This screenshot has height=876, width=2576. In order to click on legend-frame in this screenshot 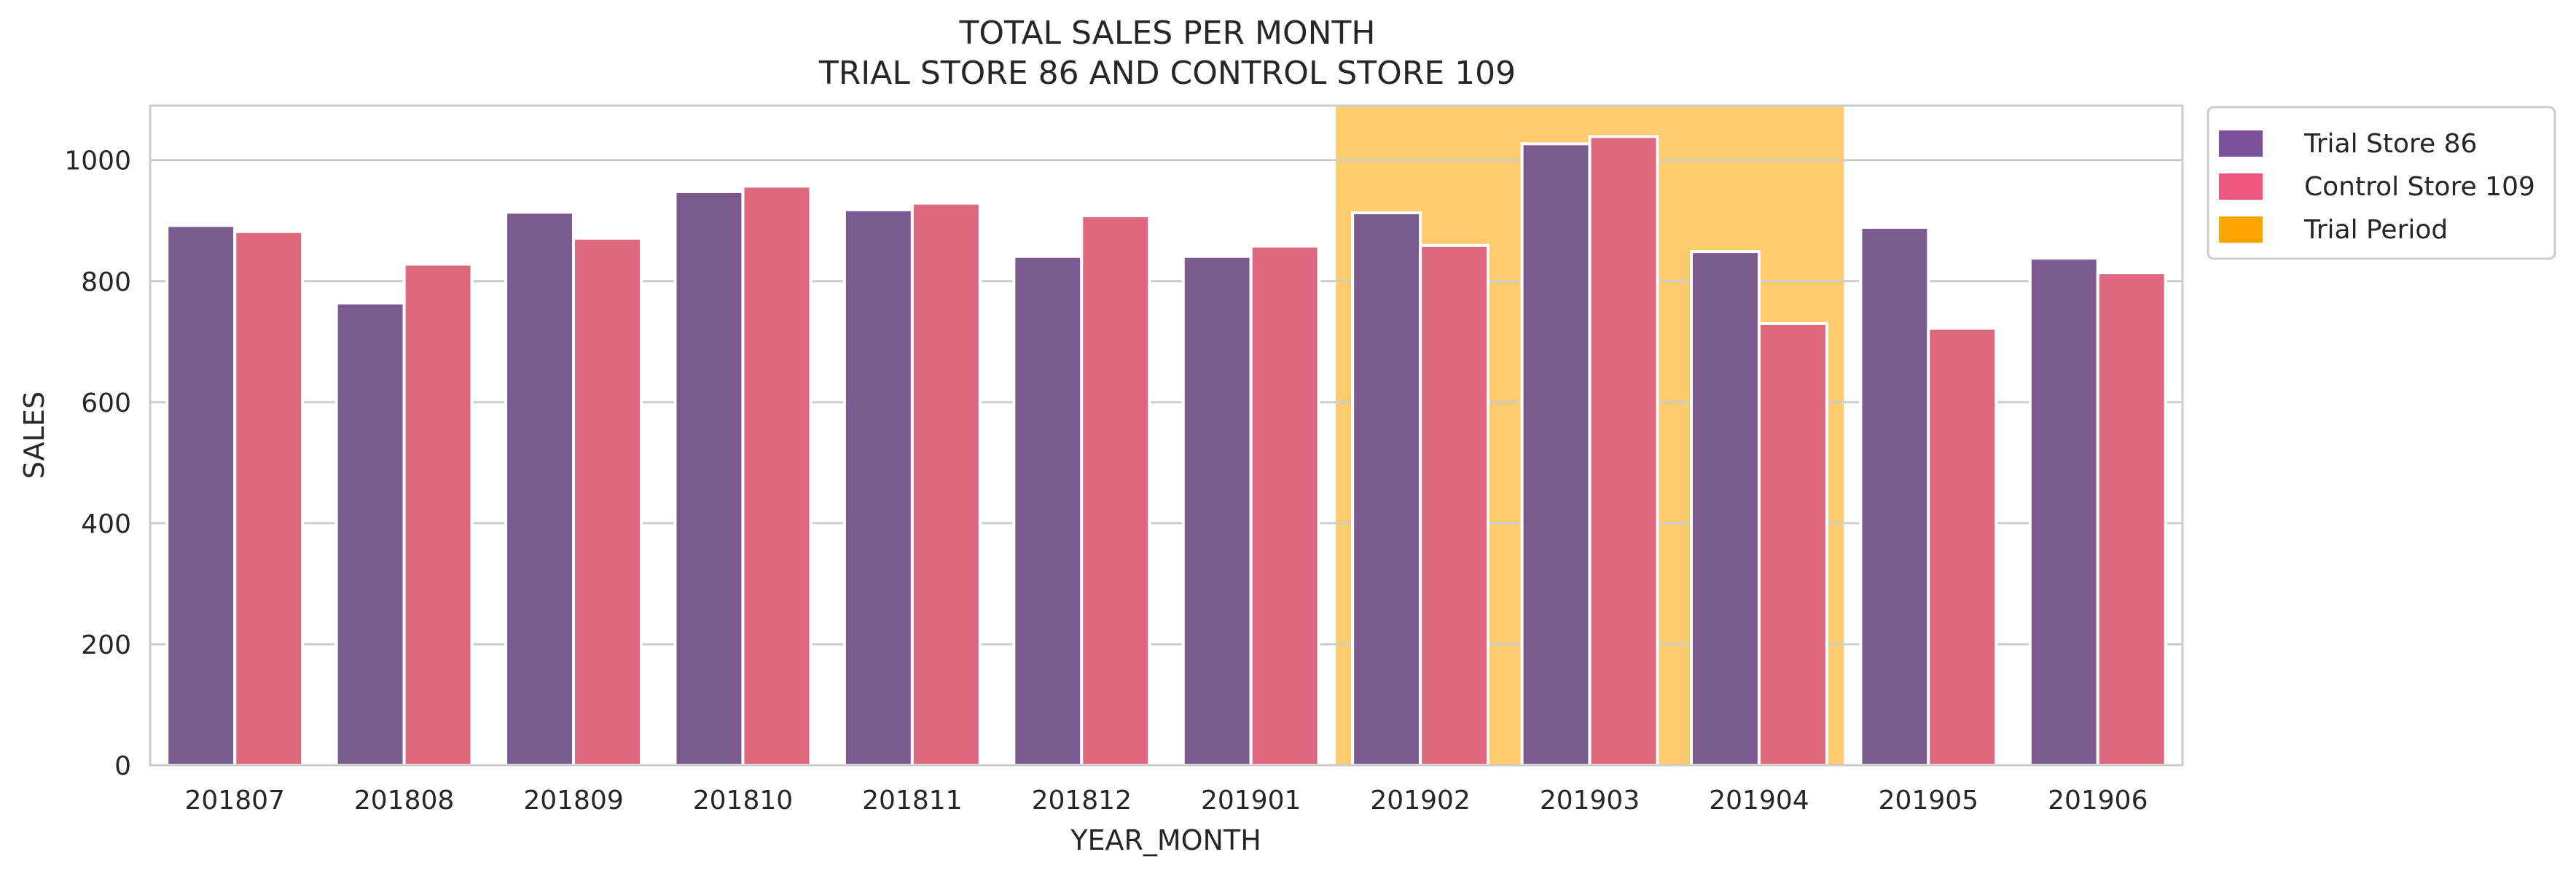, I will do `click(2381, 183)`.